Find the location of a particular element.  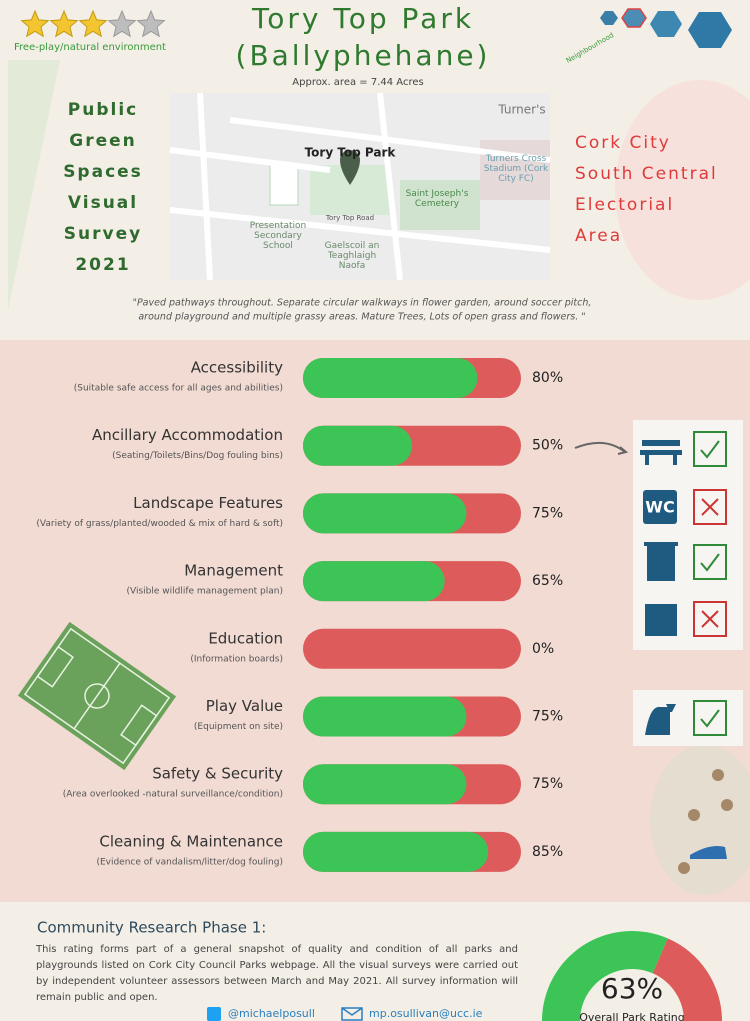

area-title: South Central is located at coordinates (646, 174).